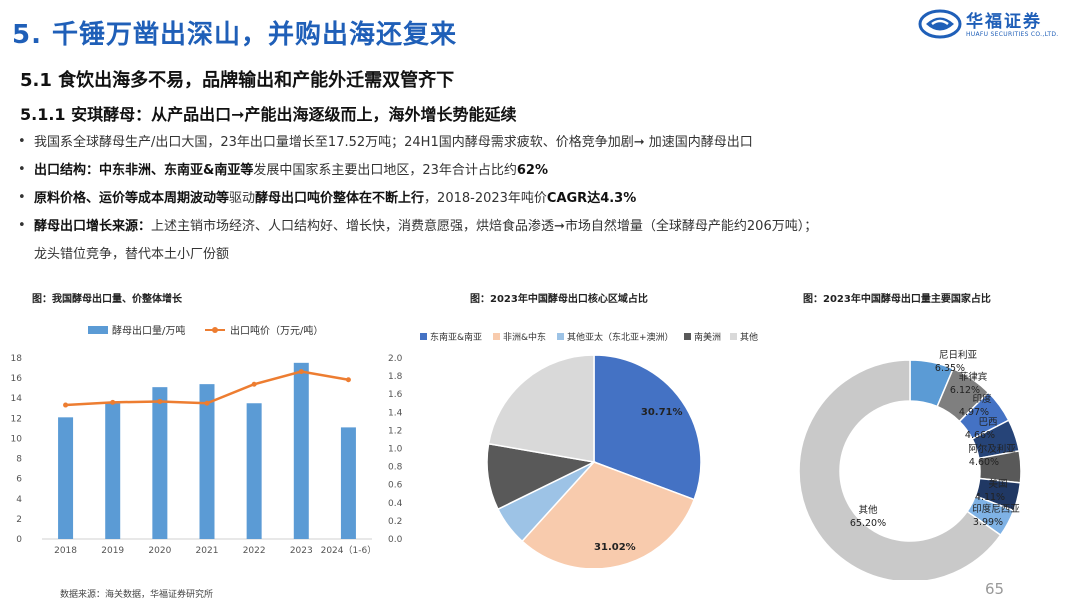 Image resolution: width=1080 pixels, height=609 pixels. Describe the element at coordinates (559, 299) in the screenshot. I see `chart2-caption: 图：2023年中国酵母出口核心区域占比` at that location.